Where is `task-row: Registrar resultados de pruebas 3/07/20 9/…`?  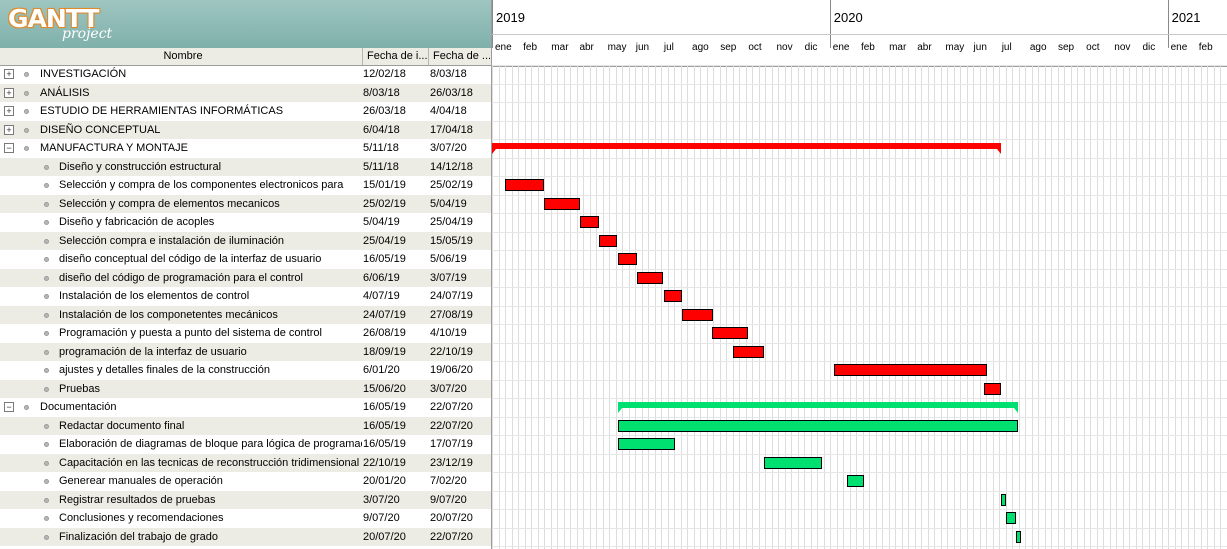
task-row: Registrar resultados de pruebas 3/07/20 9/… is located at coordinates (245, 499).